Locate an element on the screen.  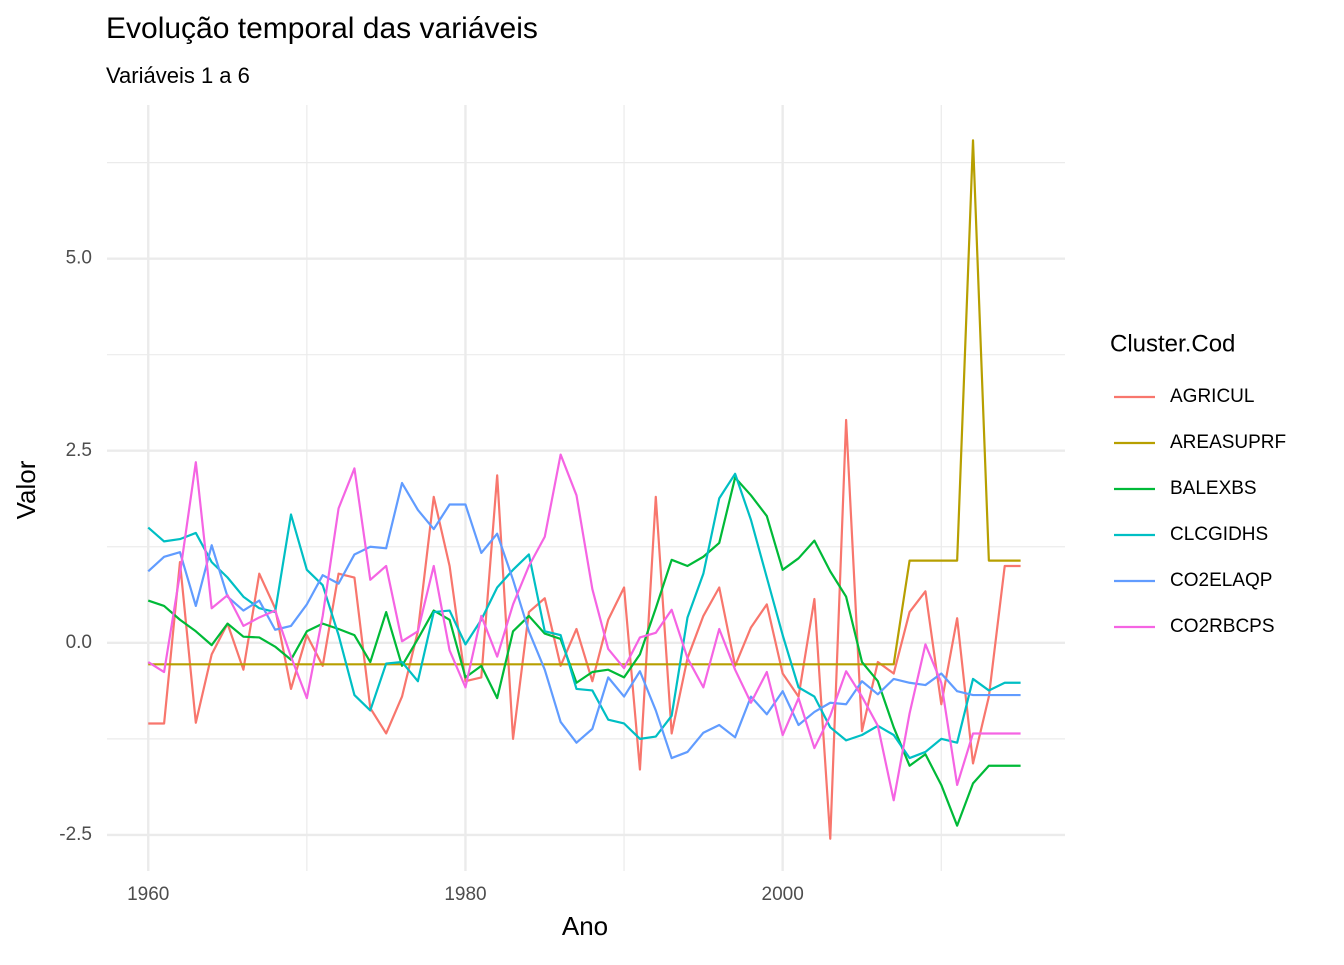
y-axis-label: Valor is located at coordinates (26, 489).